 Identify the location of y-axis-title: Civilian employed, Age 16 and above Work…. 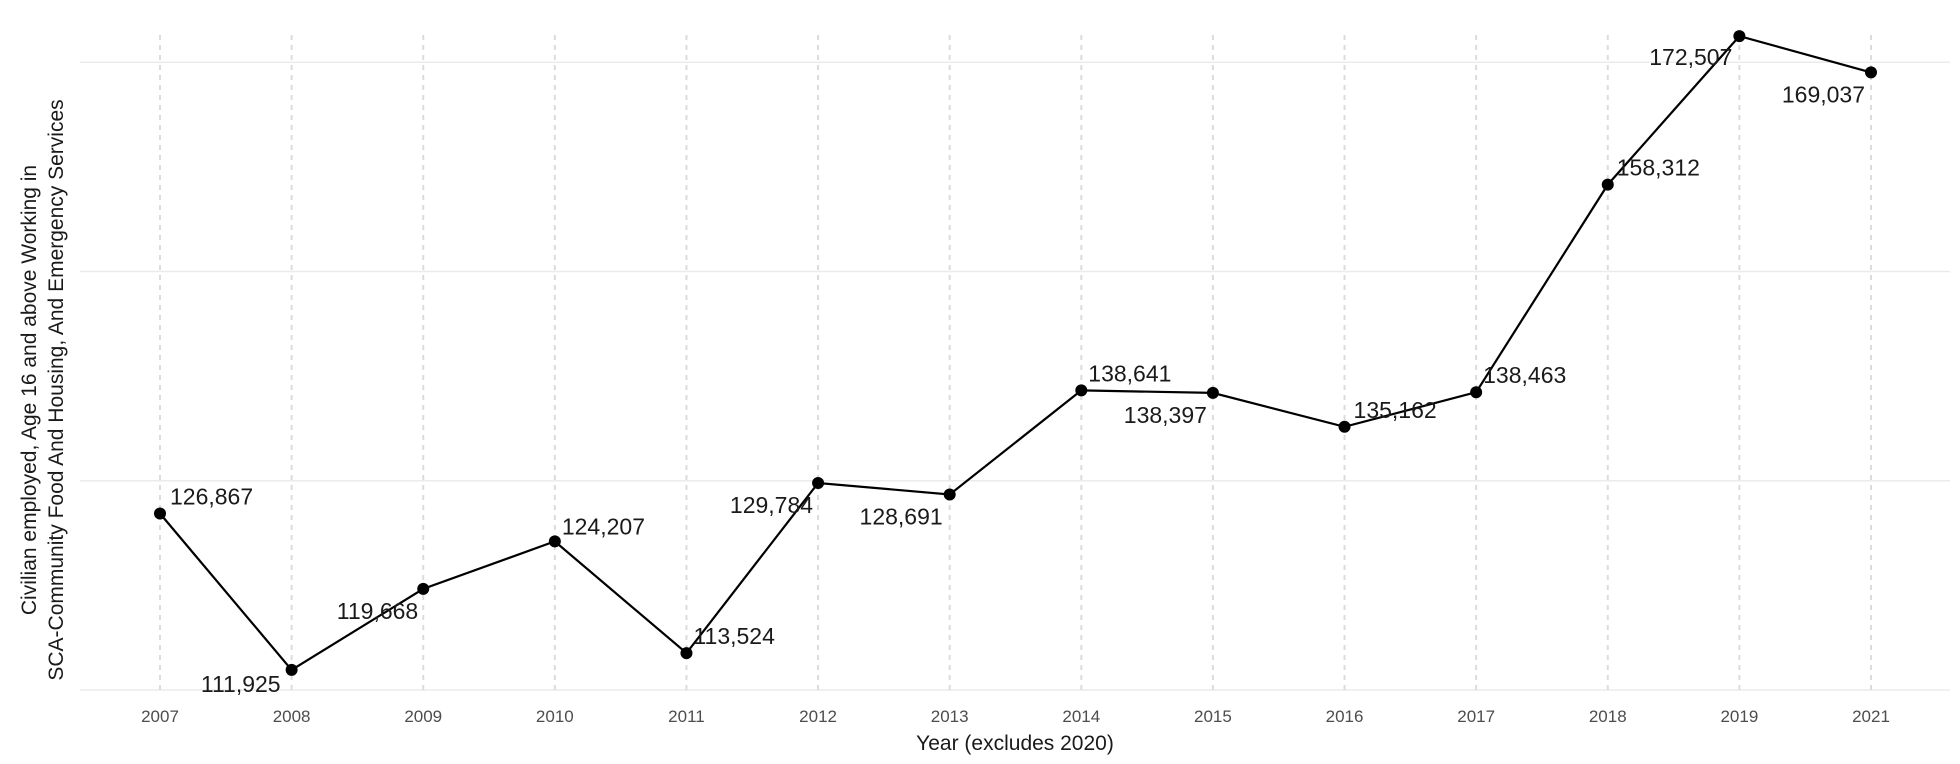
(43, 389).